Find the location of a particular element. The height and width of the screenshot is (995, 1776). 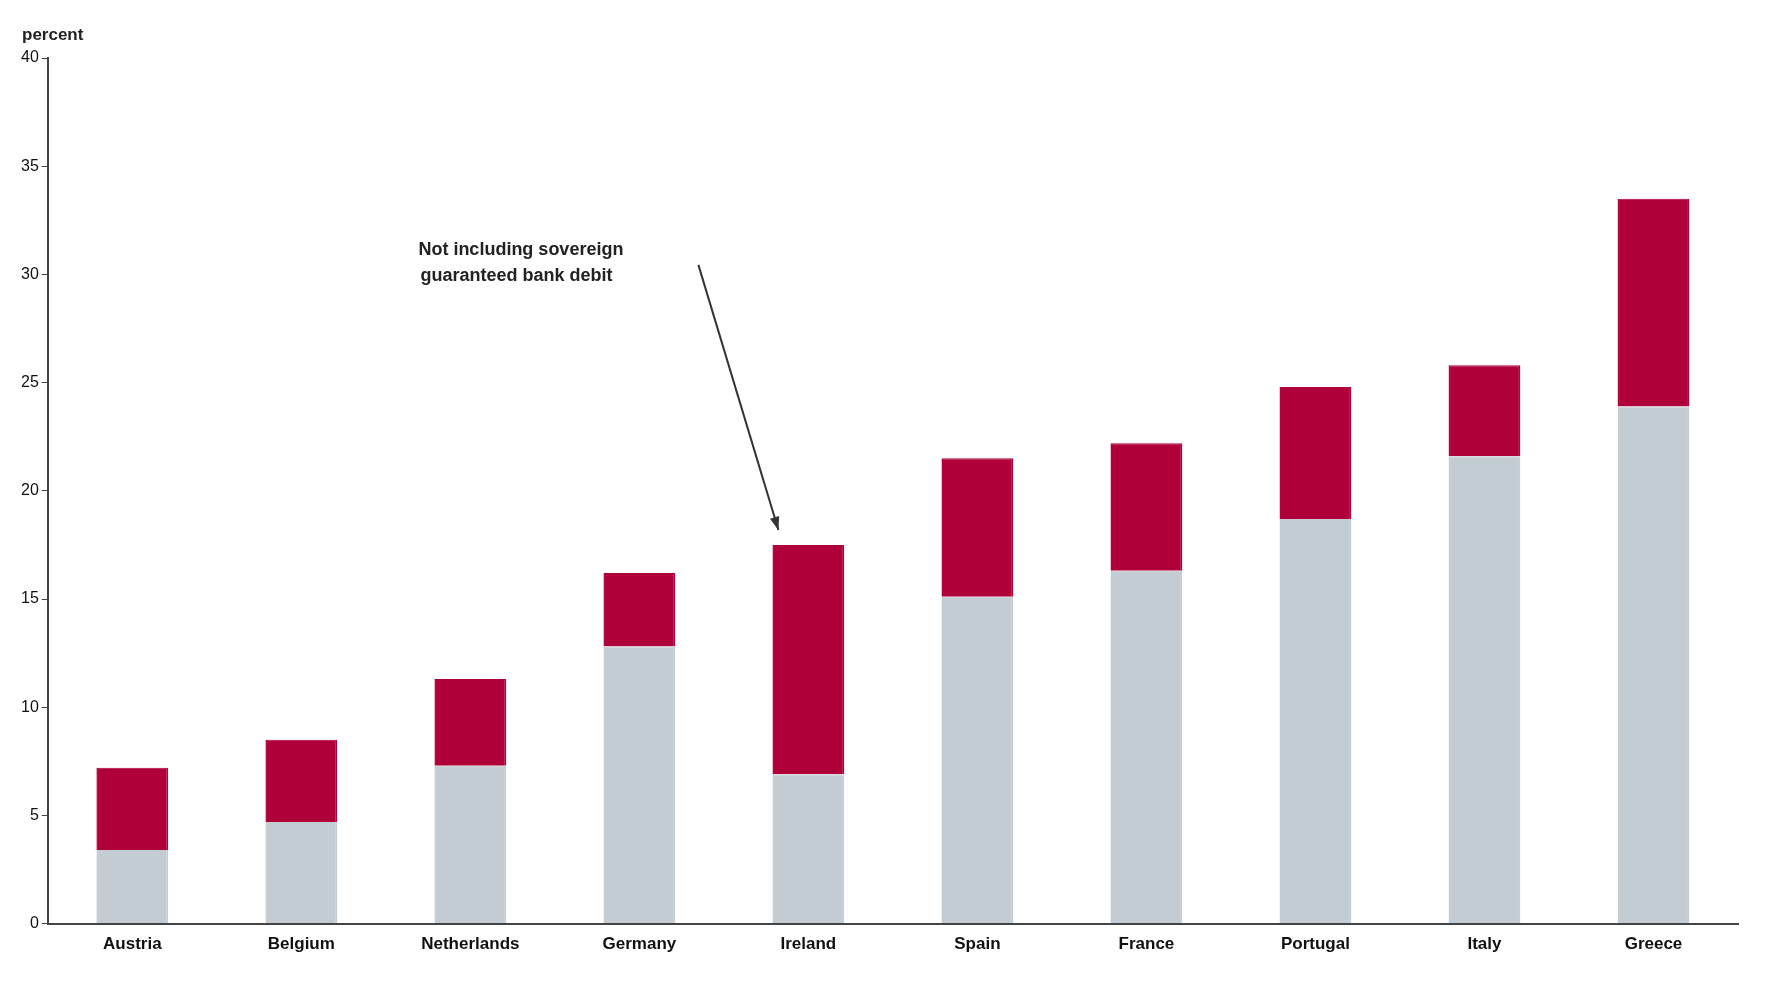

y-tick-label: 25 is located at coordinates (30, 382).